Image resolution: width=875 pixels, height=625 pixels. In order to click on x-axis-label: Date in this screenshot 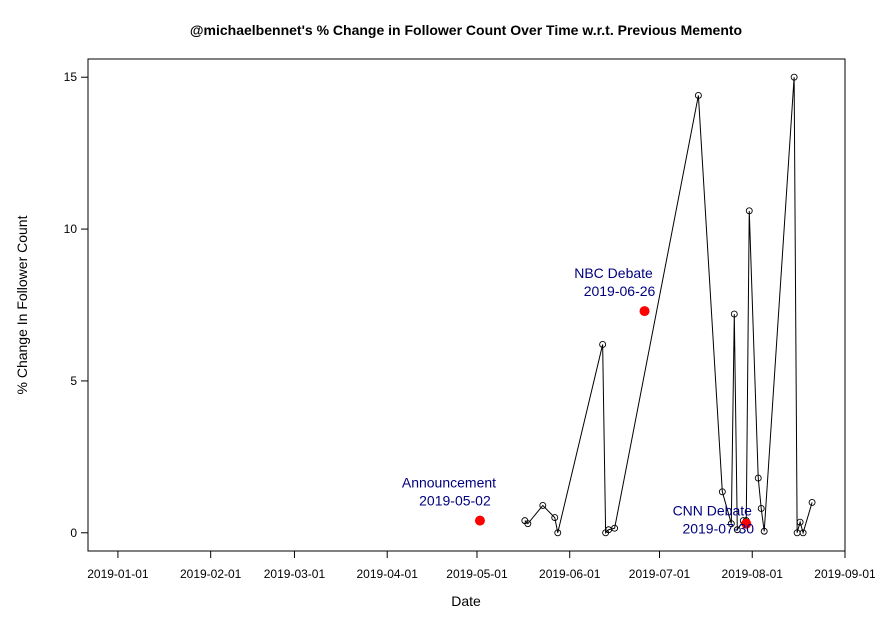, I will do `click(466, 601)`.